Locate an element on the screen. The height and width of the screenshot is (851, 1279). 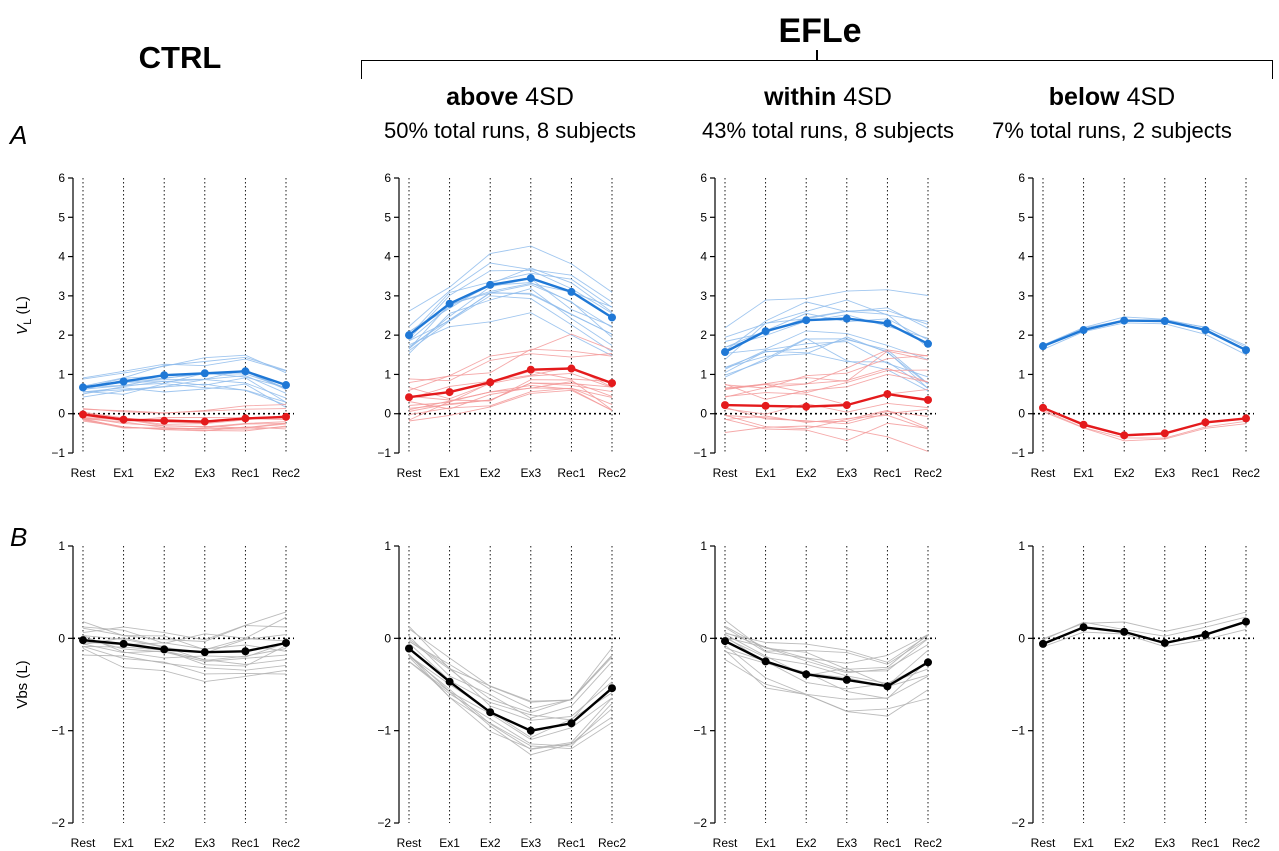
subgroup-above-desc: 50% total runs, 8 subjects is located at coordinates (510, 130).